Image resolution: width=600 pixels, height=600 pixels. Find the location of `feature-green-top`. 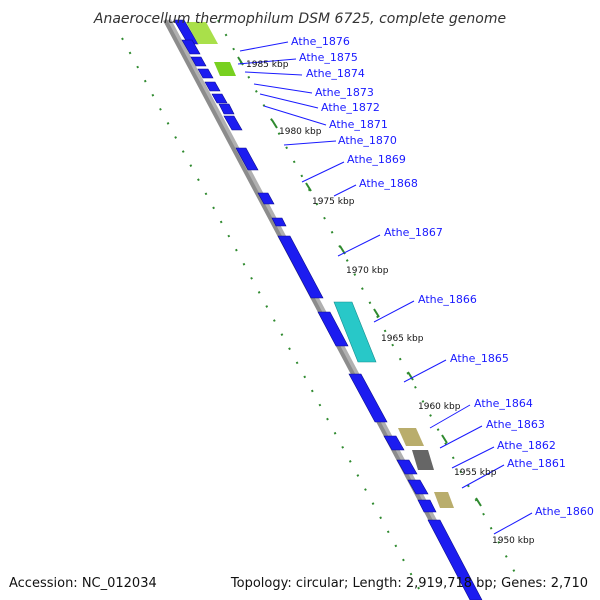

feature-green-top is located at coordinates (202, 33).